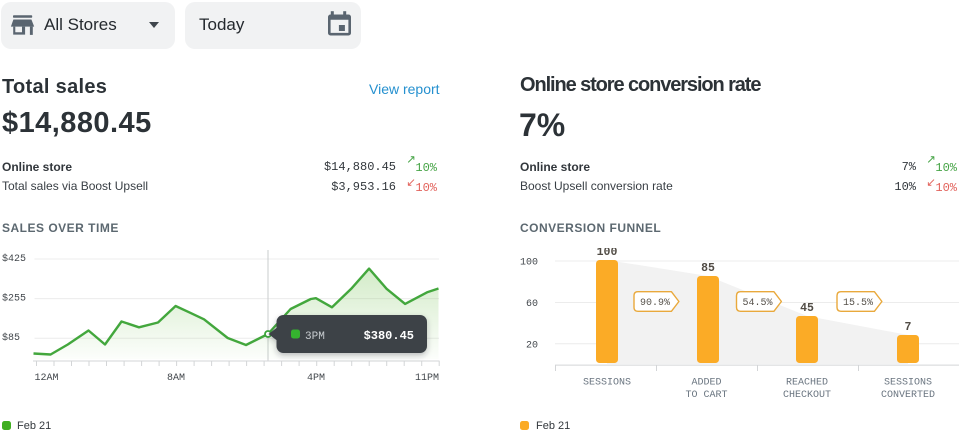 The height and width of the screenshot is (432, 960). Describe the element at coordinates (807, 395) in the screenshot. I see `svg-text: CHECKOUT` at that location.